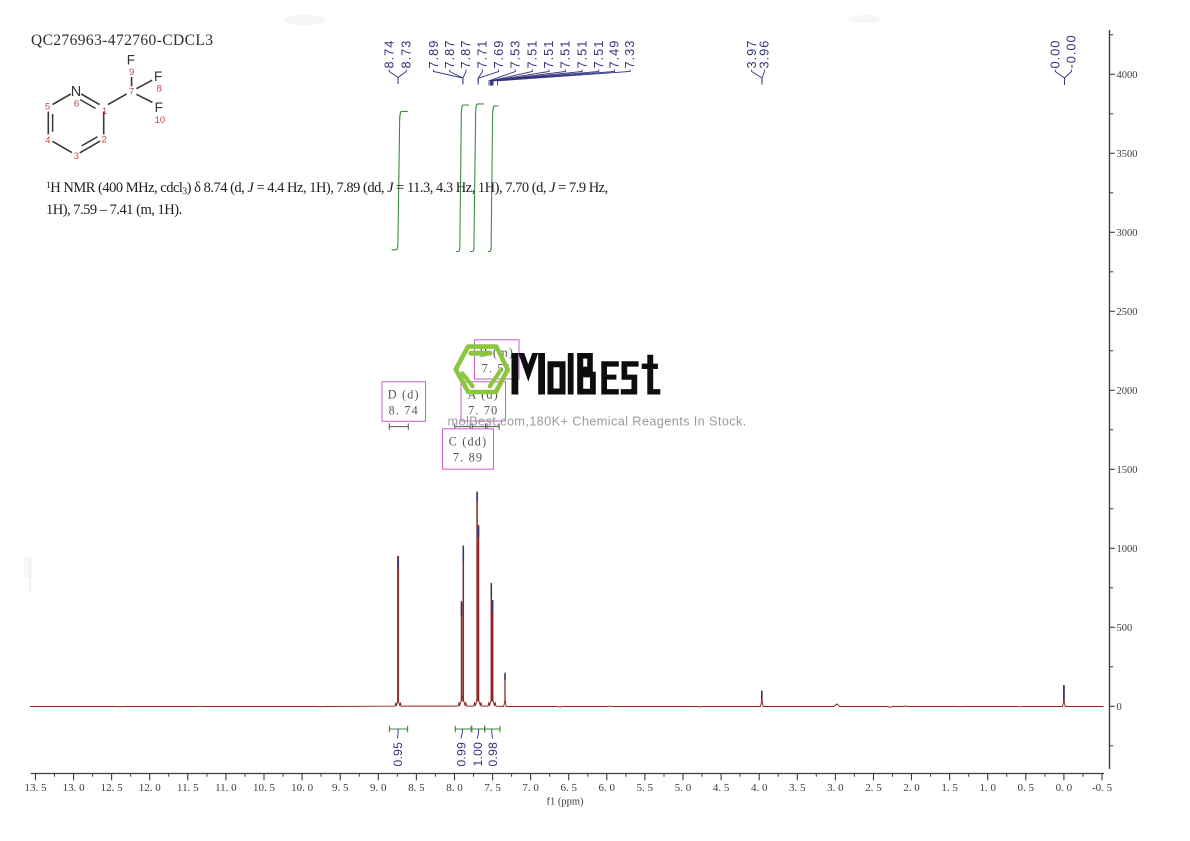  I want to click on svg-text: 500, so click(1125, 628).